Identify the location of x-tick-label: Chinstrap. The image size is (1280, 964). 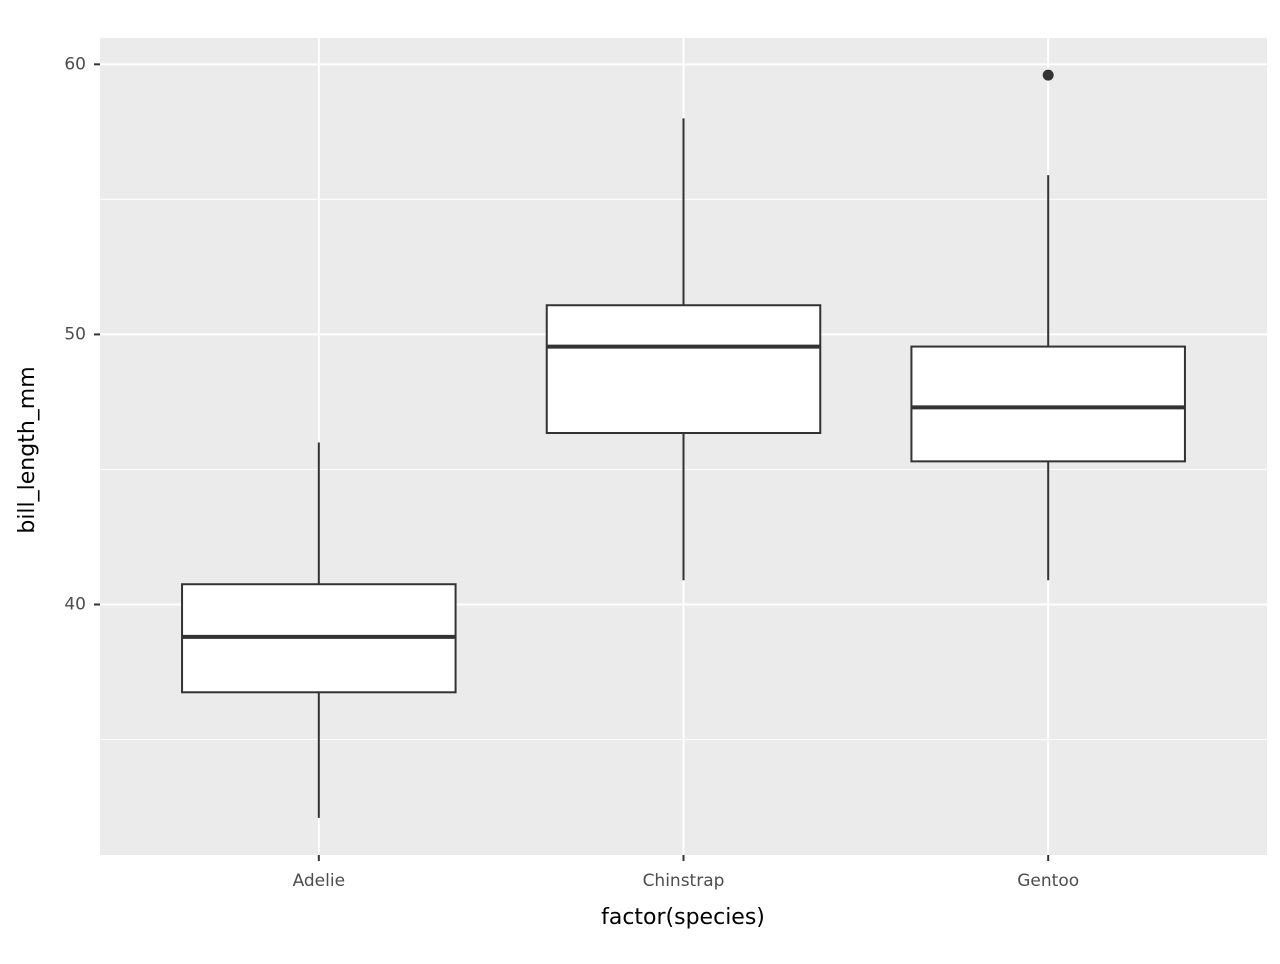
(684, 881).